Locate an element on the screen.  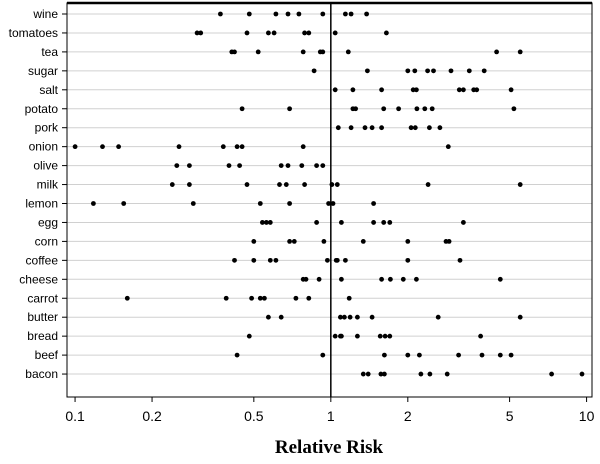
category-label-tomatoes: tomatoes is located at coordinates (33, 33).